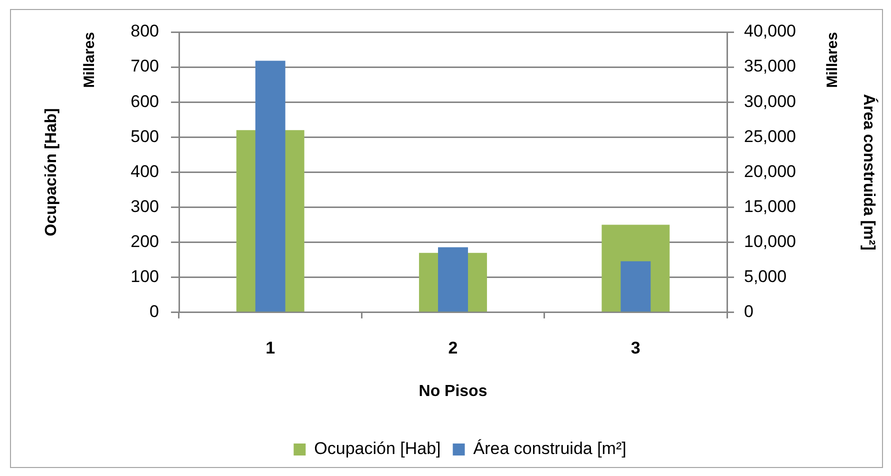 The width and height of the screenshot is (891, 476). I want to click on y2-tick-label: 10,000, so click(770, 241).